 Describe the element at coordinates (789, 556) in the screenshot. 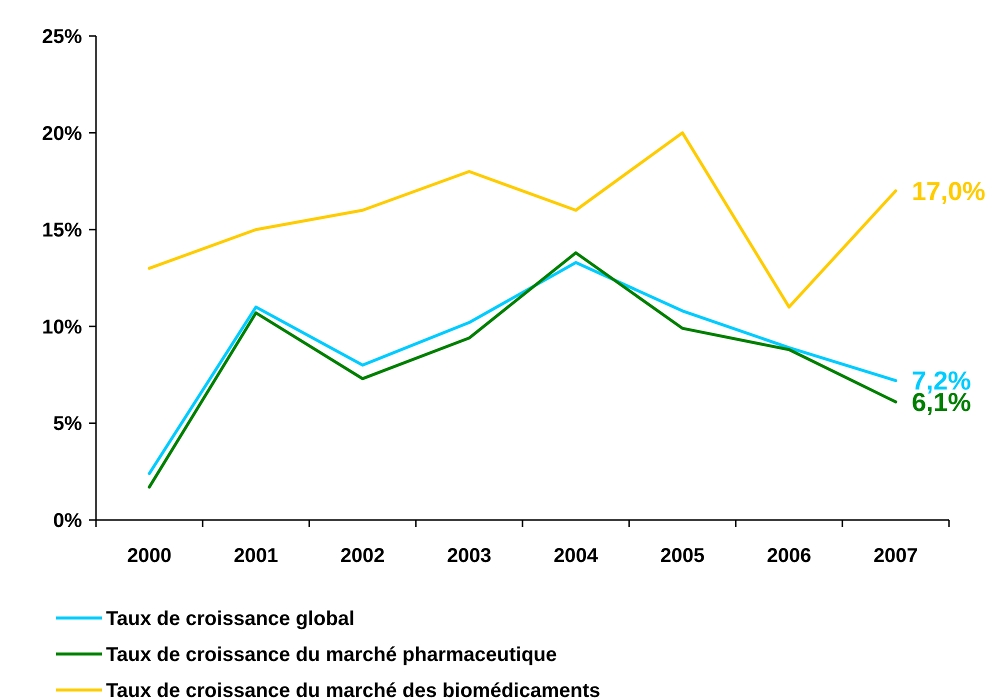

I see `x-tick-label: 2006` at that location.